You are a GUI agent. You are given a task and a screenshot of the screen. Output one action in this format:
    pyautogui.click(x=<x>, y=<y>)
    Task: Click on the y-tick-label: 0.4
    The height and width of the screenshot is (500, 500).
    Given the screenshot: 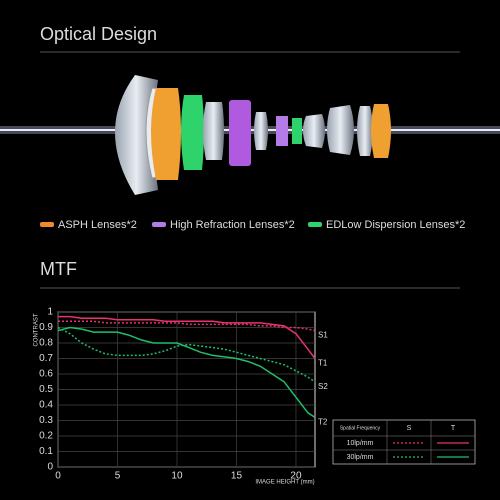 What is the action you would take?
    pyautogui.click(x=46, y=405)
    